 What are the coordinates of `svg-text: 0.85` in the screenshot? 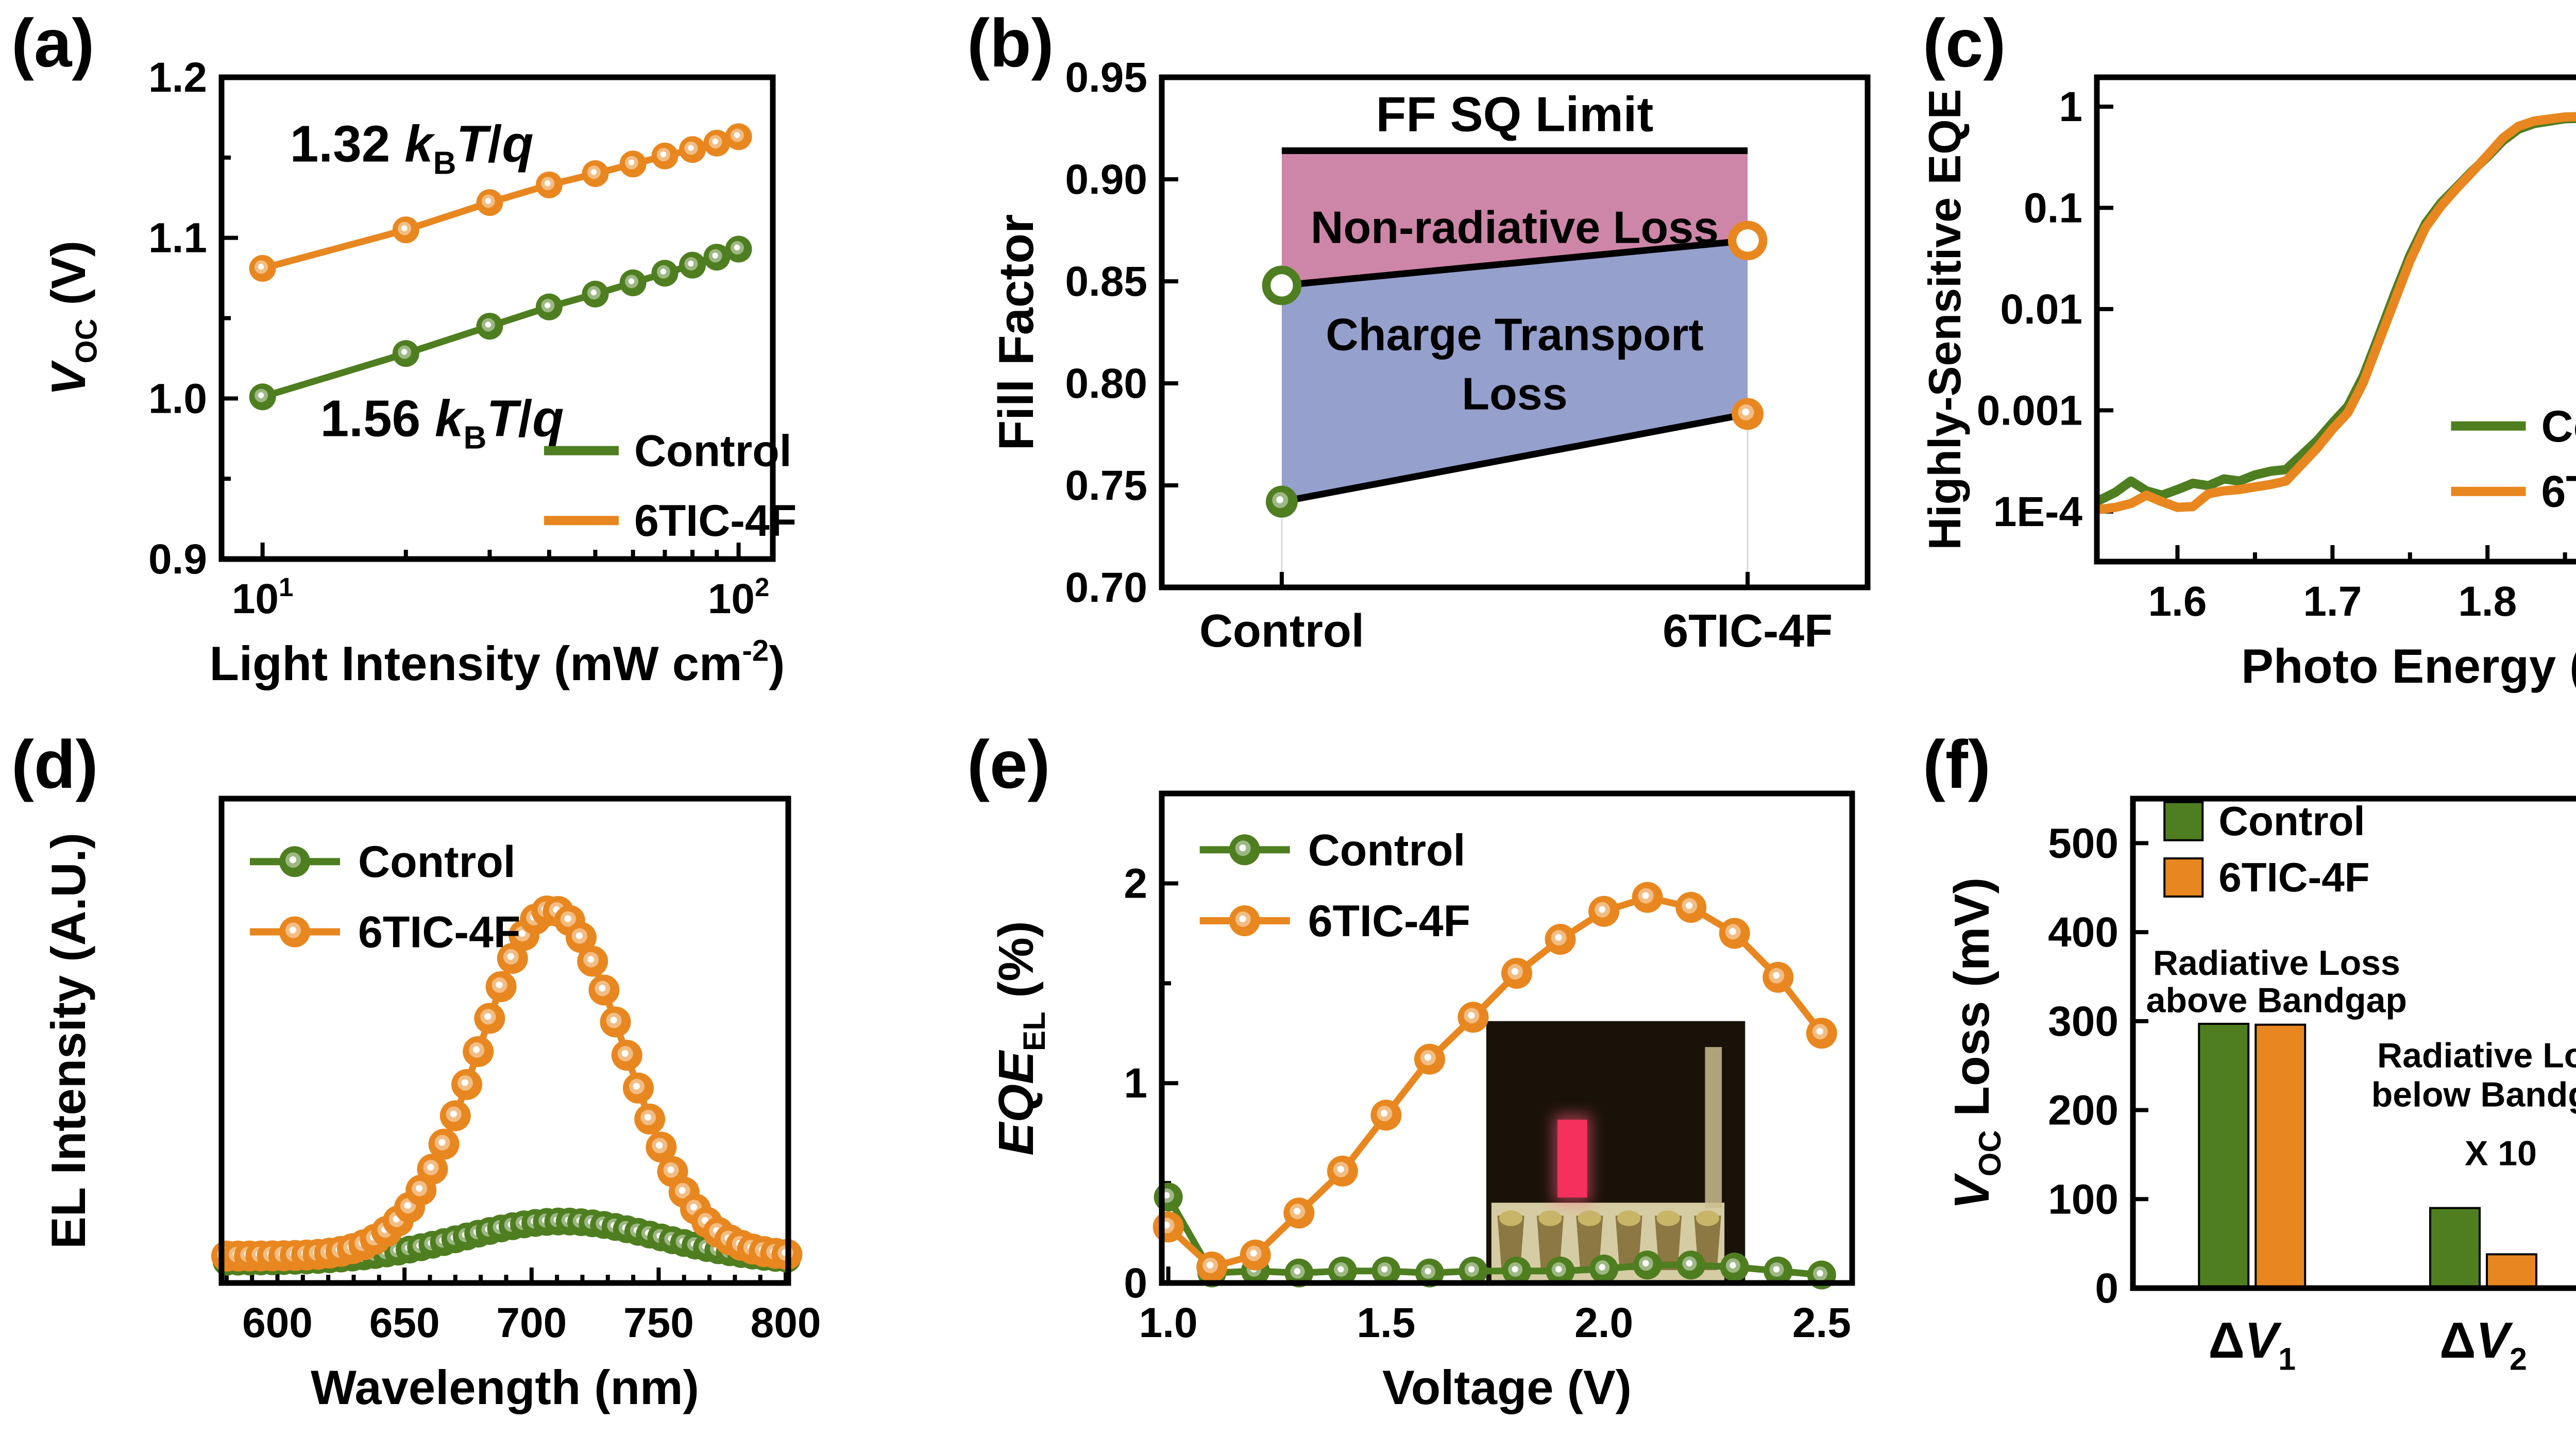 It's located at (1106, 281).